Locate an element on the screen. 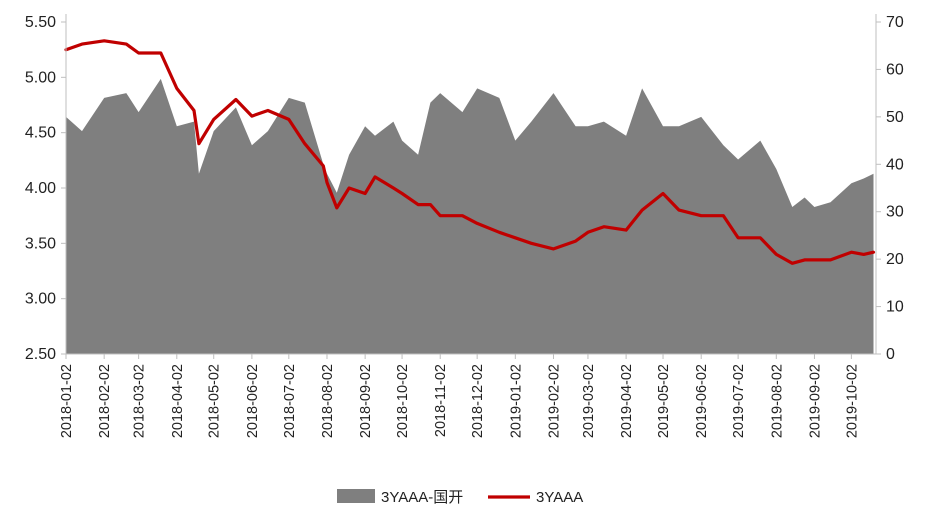  x-tick-label: 2018-05-02 is located at coordinates (215, 401).